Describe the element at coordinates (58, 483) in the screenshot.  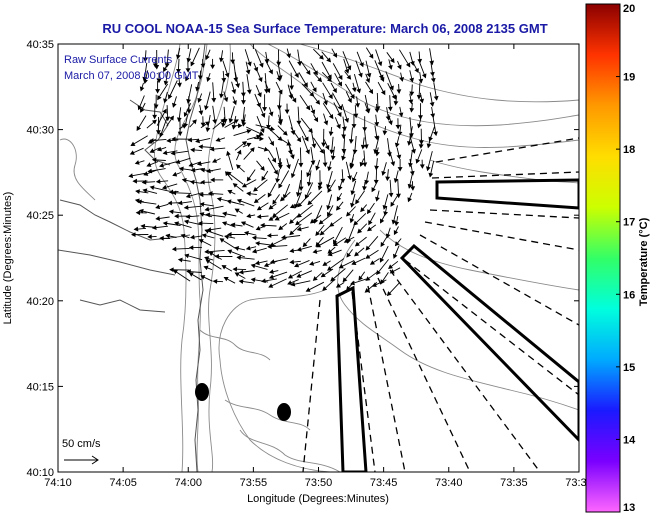
I see `x-tick-label: 74:10` at that location.